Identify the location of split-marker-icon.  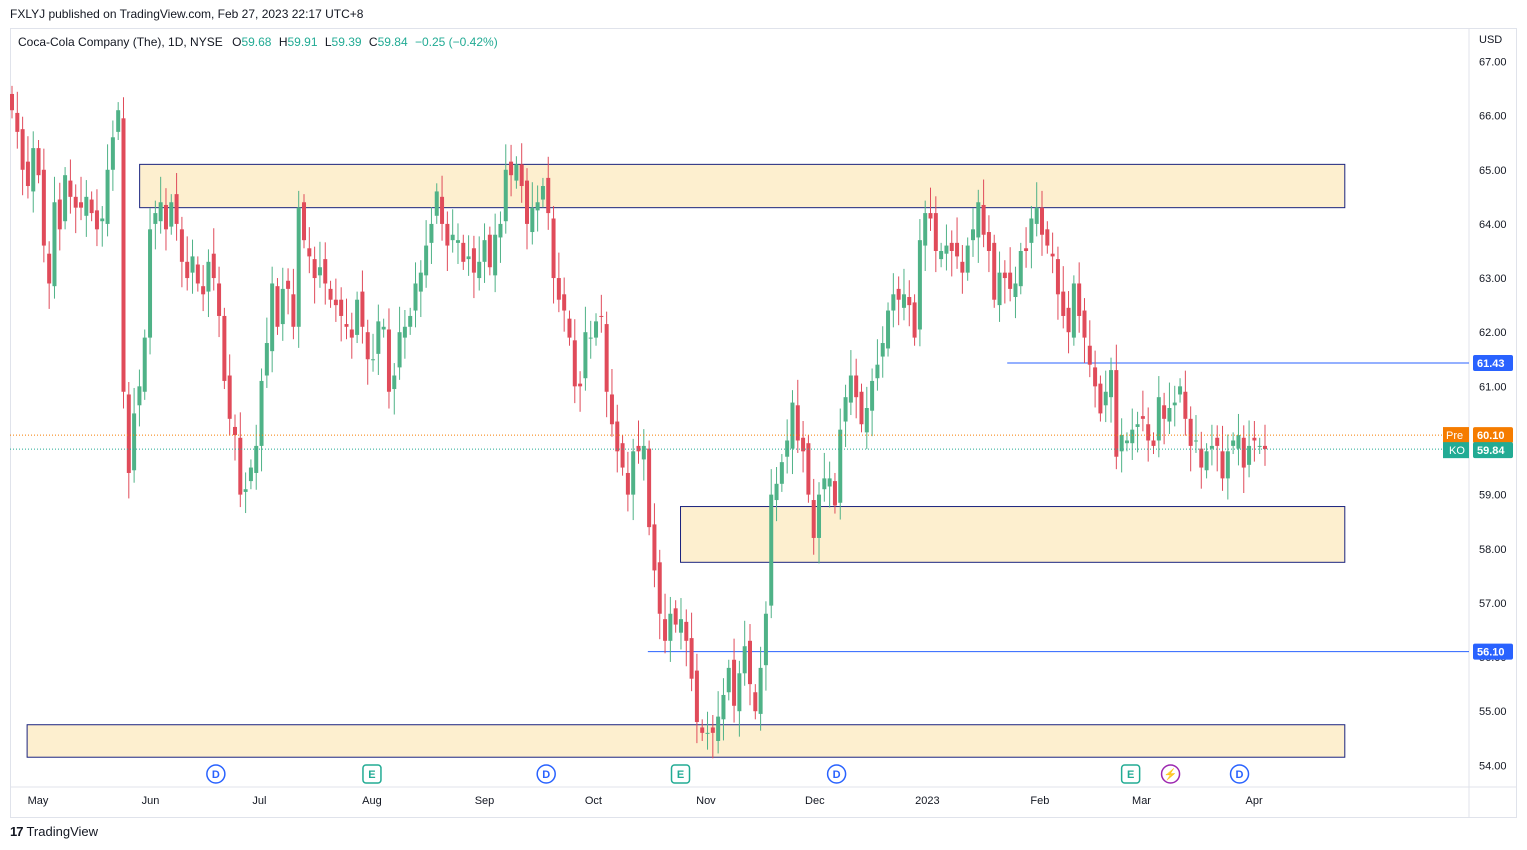
(1170, 774).